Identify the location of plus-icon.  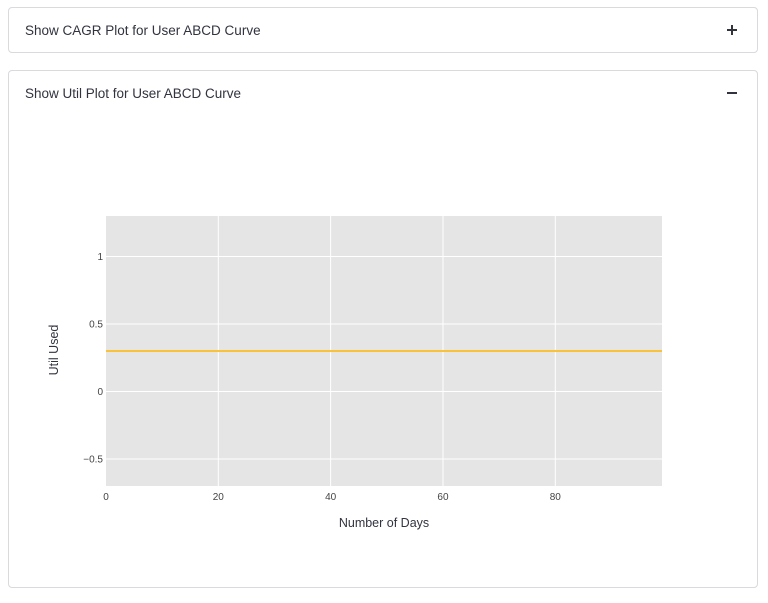
(732, 30).